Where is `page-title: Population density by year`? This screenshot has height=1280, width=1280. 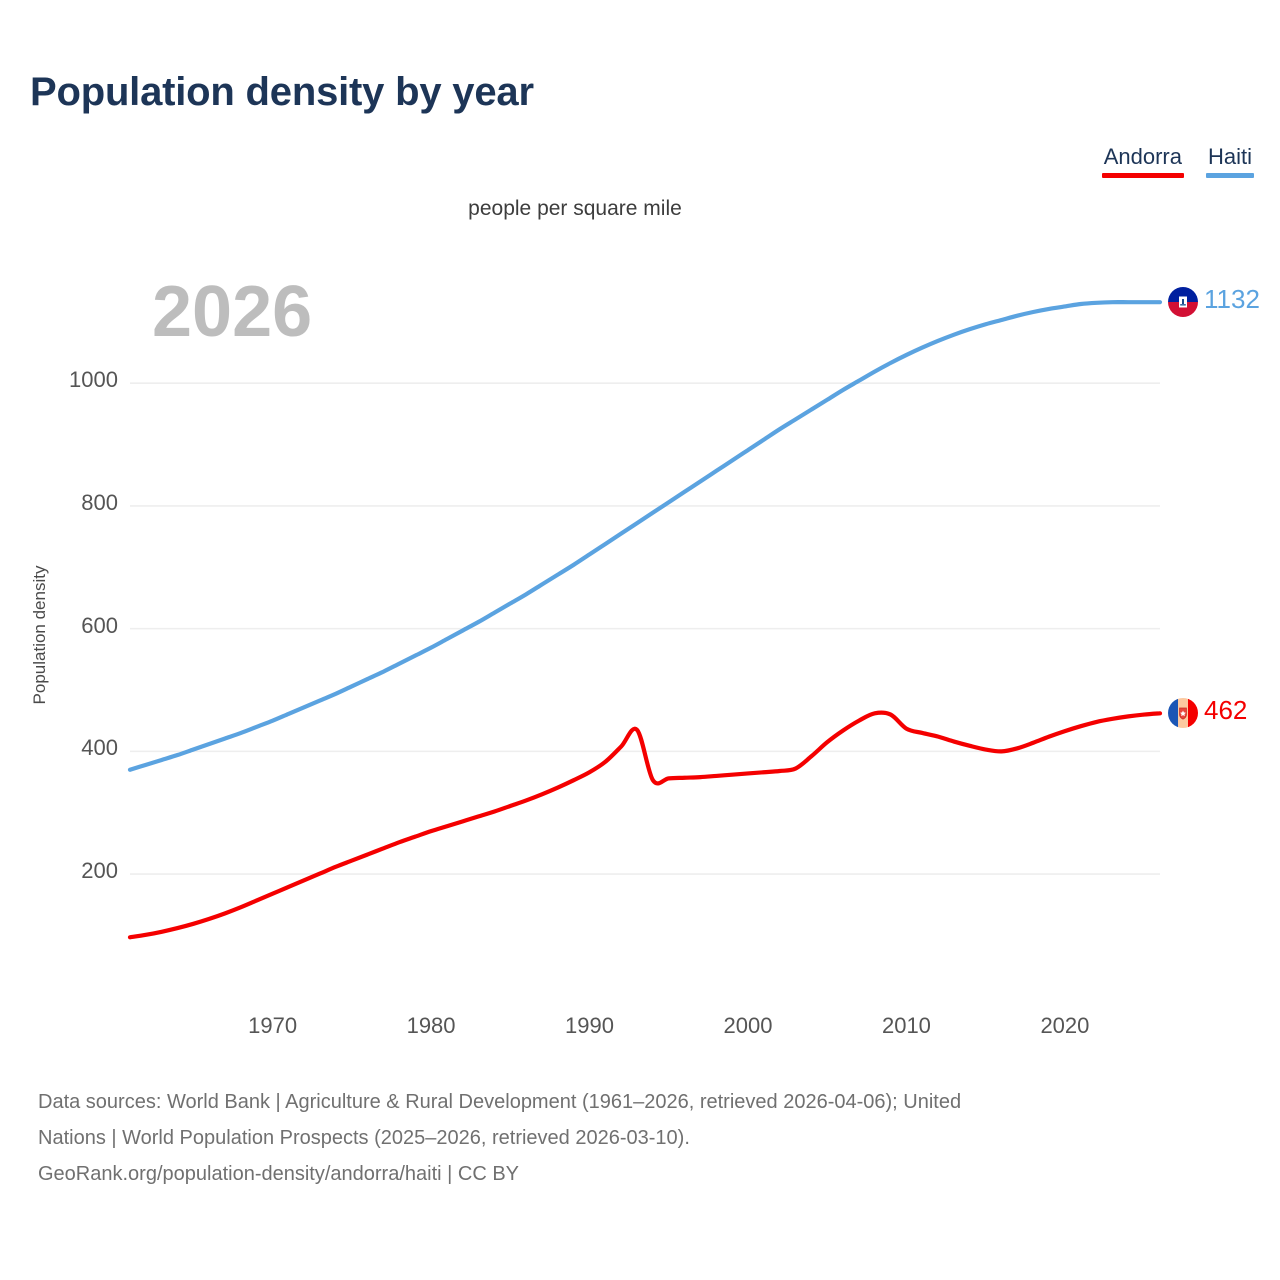
page-title: Population density by year is located at coordinates (282, 92).